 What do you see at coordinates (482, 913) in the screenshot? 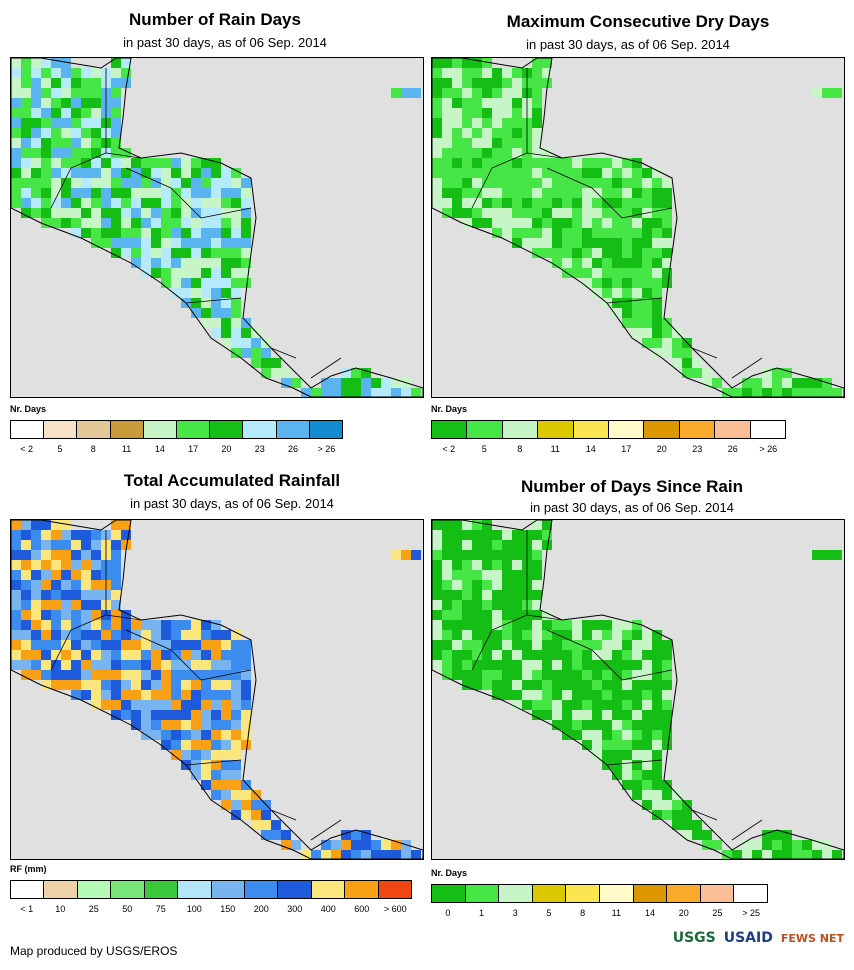
I see `legend-tick-label: 1` at bounding box center [482, 913].